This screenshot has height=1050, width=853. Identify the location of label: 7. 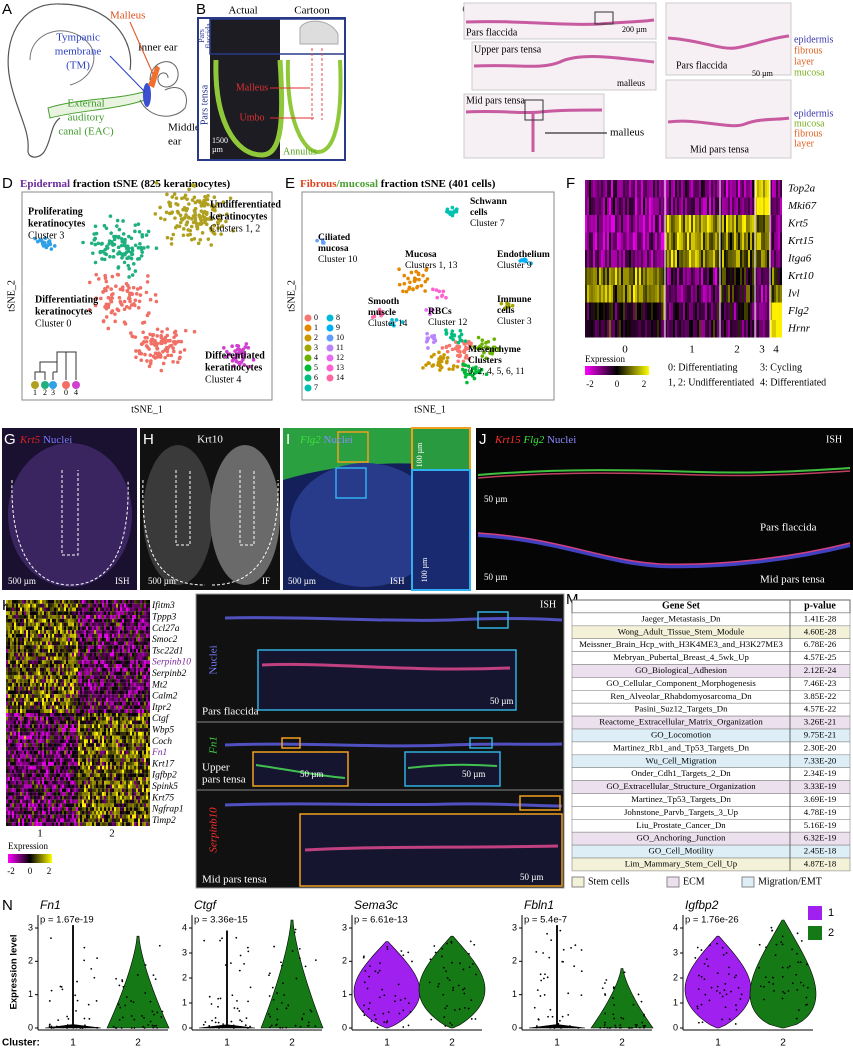
(316, 387).